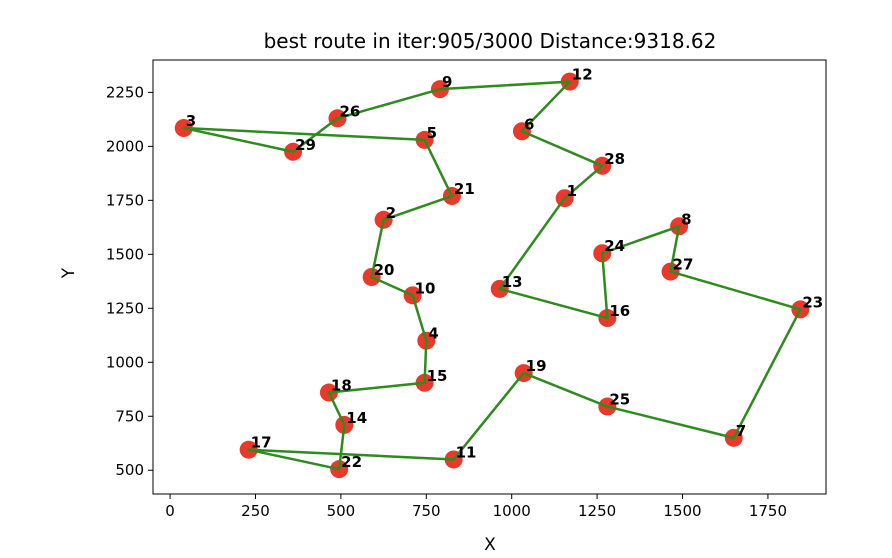  What do you see at coordinates (125, 146) in the screenshot?
I see `y-tick-label: 2000` at bounding box center [125, 146].